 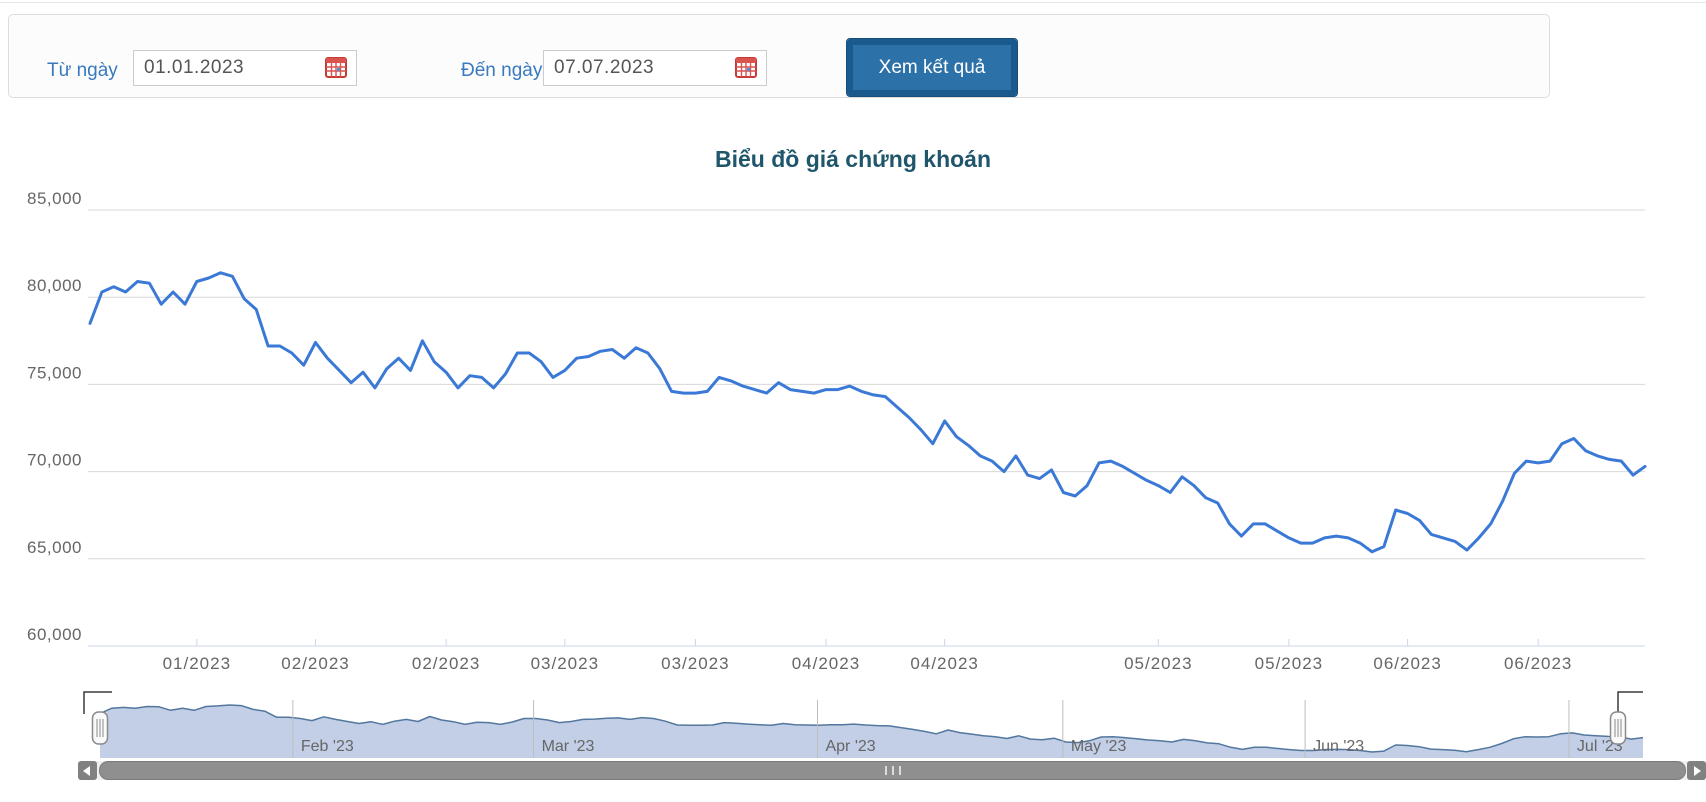 What do you see at coordinates (1338, 746) in the screenshot?
I see `navigator-month-label: Jun '23` at bounding box center [1338, 746].